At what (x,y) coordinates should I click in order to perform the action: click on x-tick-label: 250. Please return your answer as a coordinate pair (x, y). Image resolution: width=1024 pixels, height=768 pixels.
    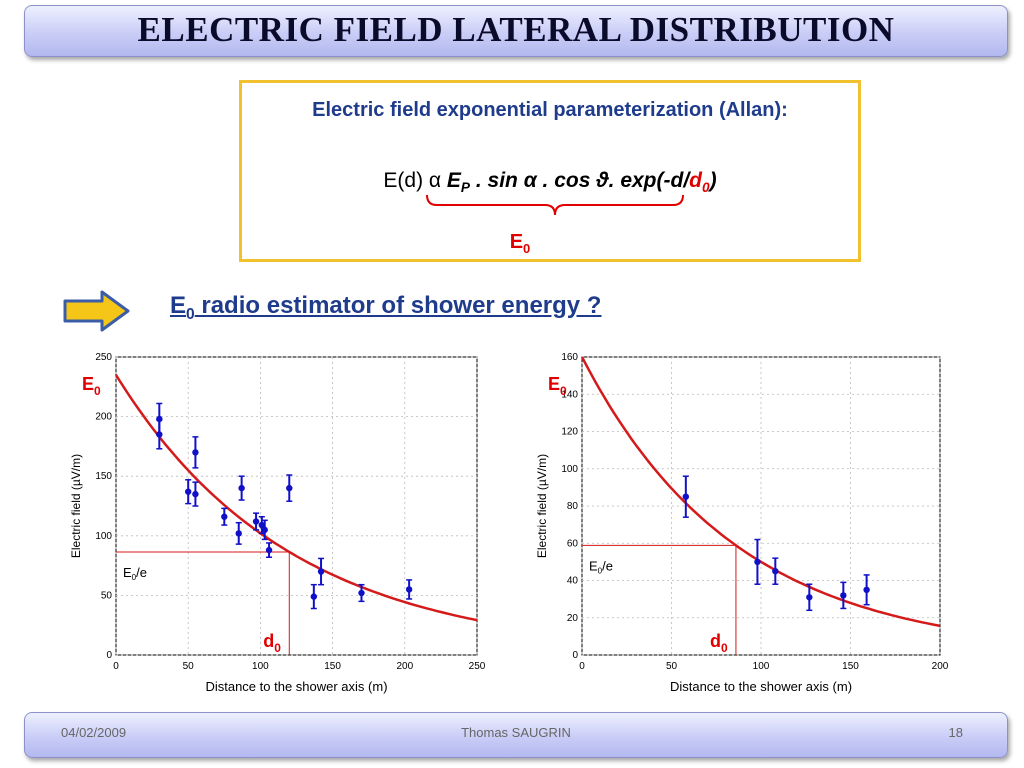
    Looking at the image, I should click on (477, 666).